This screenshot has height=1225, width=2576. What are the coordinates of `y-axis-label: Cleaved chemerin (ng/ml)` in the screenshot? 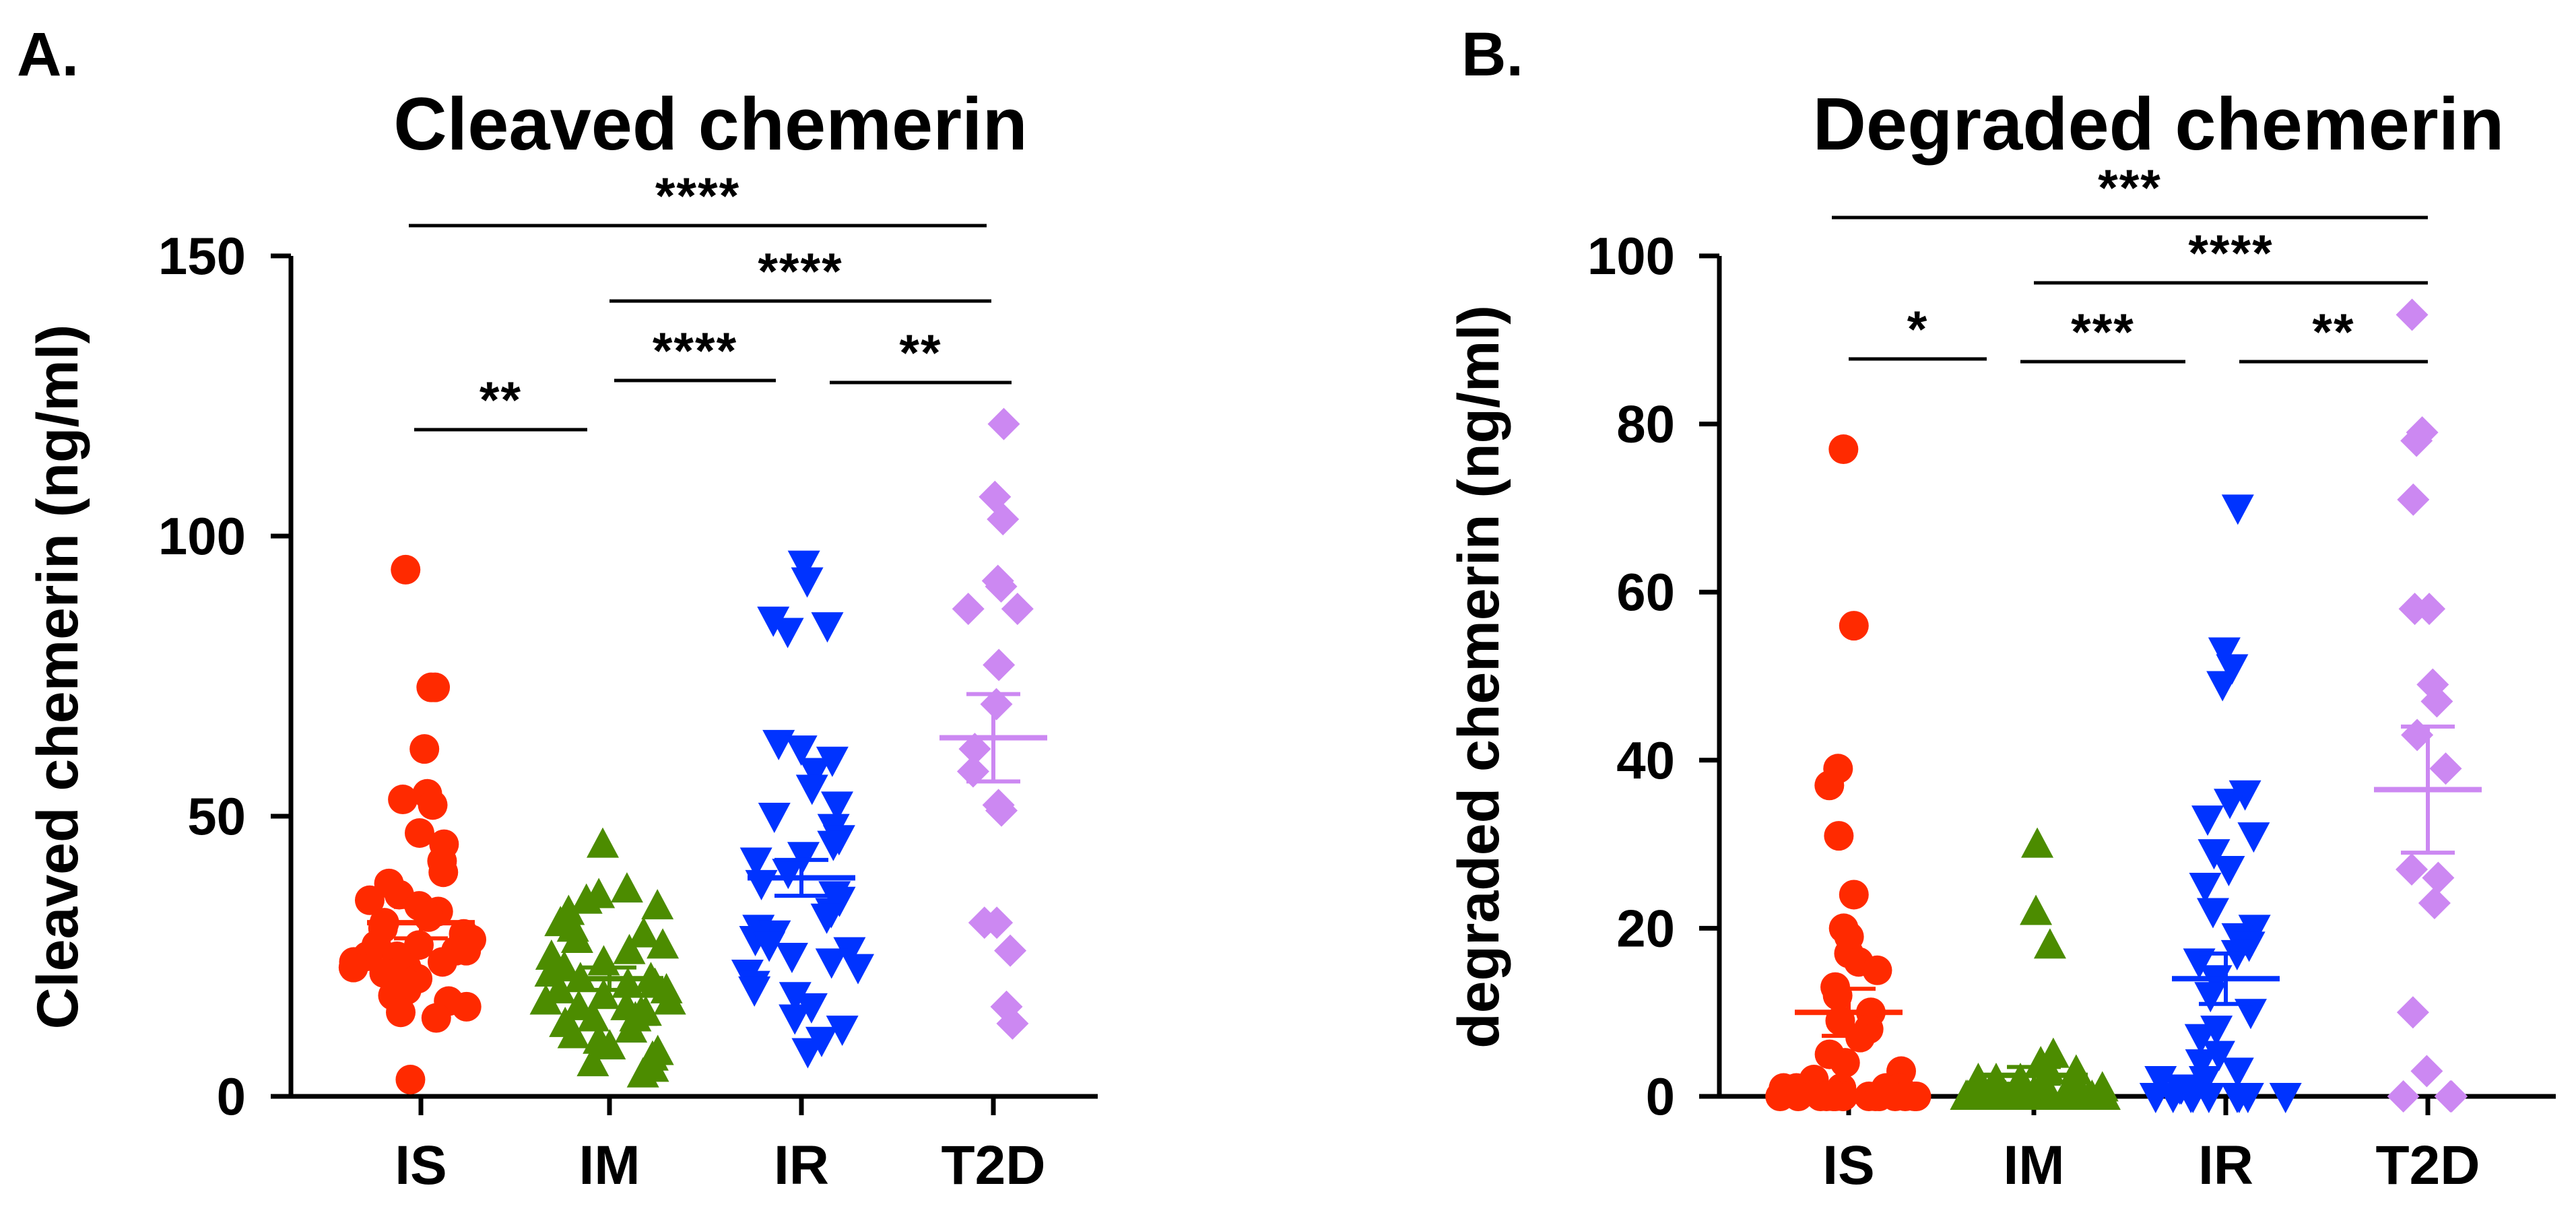 It's located at (58, 677).